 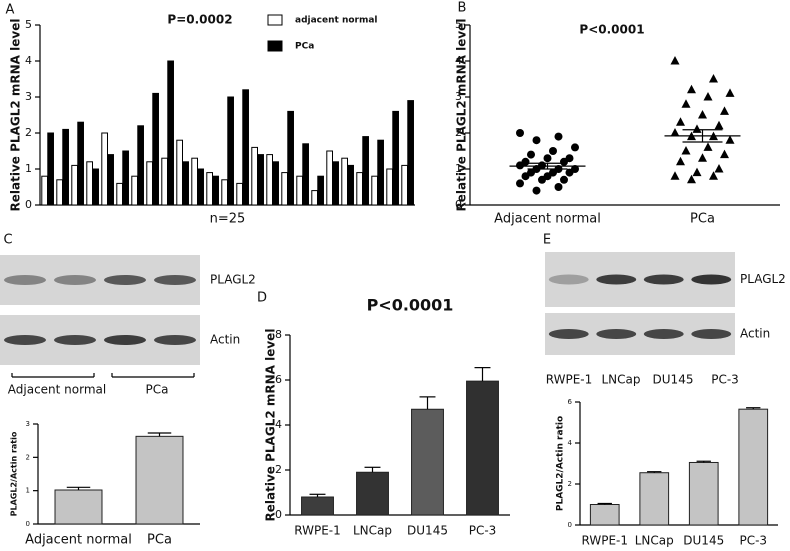 What do you see at coordinates (547, 240) in the screenshot?
I see `panel-label: E` at bounding box center [547, 240].